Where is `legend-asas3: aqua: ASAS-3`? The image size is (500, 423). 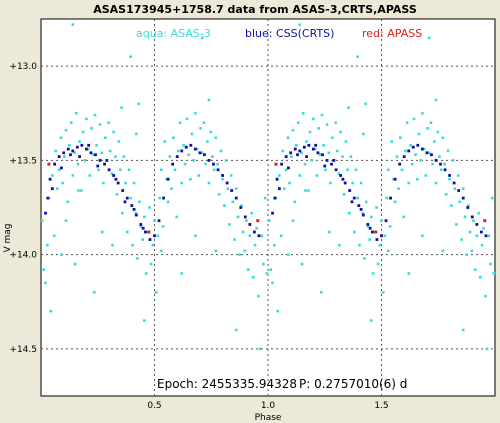
legend-asas3: aqua: ASAS-3 is located at coordinates (173, 33).